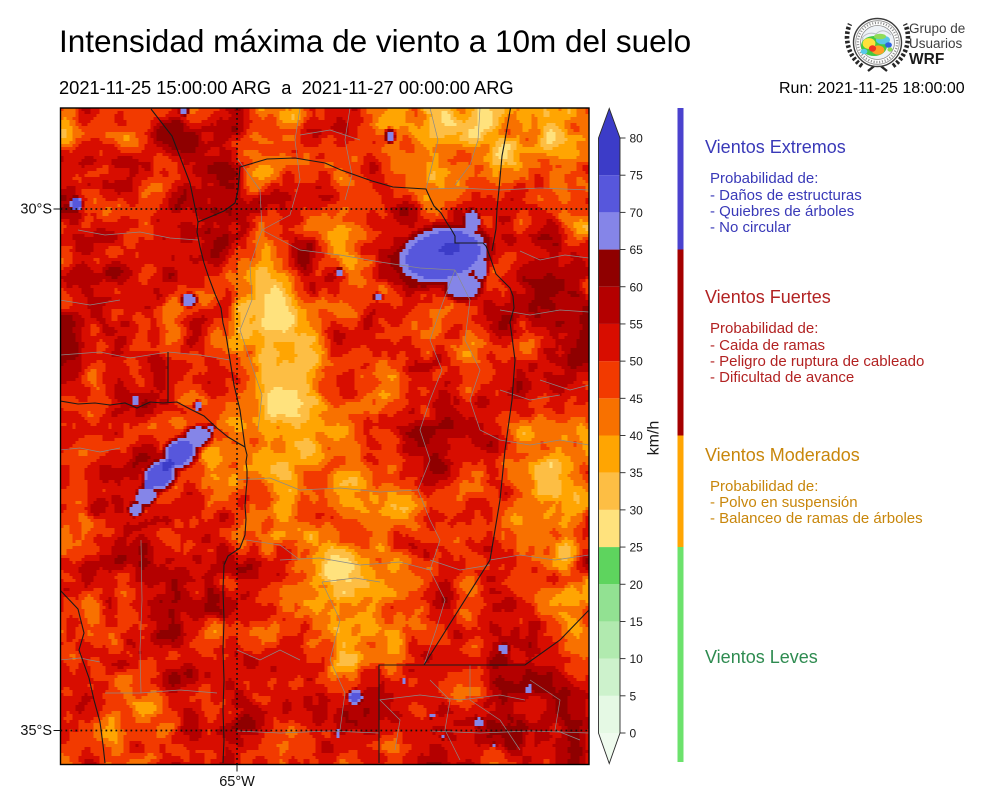 Image resolution: width=1000 pixels, height=805 pixels. What do you see at coordinates (637, 139) in the screenshot?
I see `svg-text: 80` at bounding box center [637, 139].